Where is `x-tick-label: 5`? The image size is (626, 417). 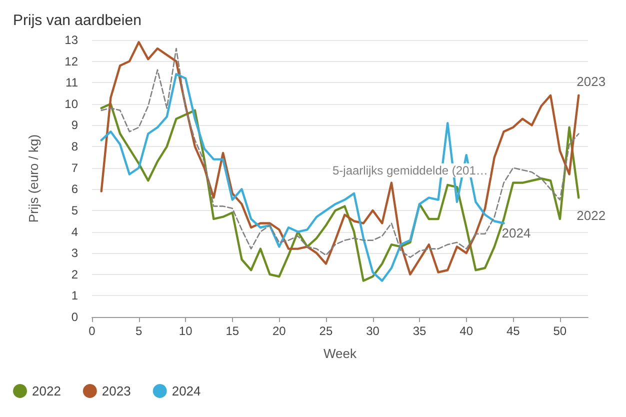
x-tick-label: 5 is located at coordinates (138, 331).